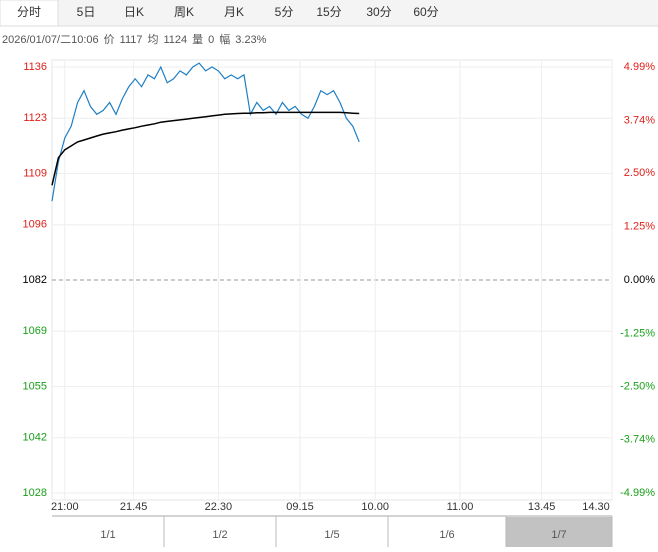 This screenshot has height=552, width=658. What do you see at coordinates (234, 12) in the screenshot?
I see `tab: 月K` at bounding box center [234, 12].